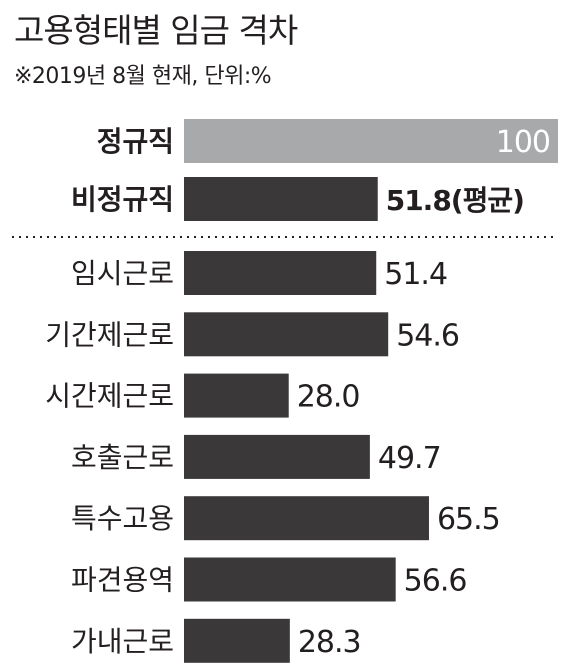  What do you see at coordinates (109, 396) in the screenshot?
I see `category-label: 시간제근로` at bounding box center [109, 396].